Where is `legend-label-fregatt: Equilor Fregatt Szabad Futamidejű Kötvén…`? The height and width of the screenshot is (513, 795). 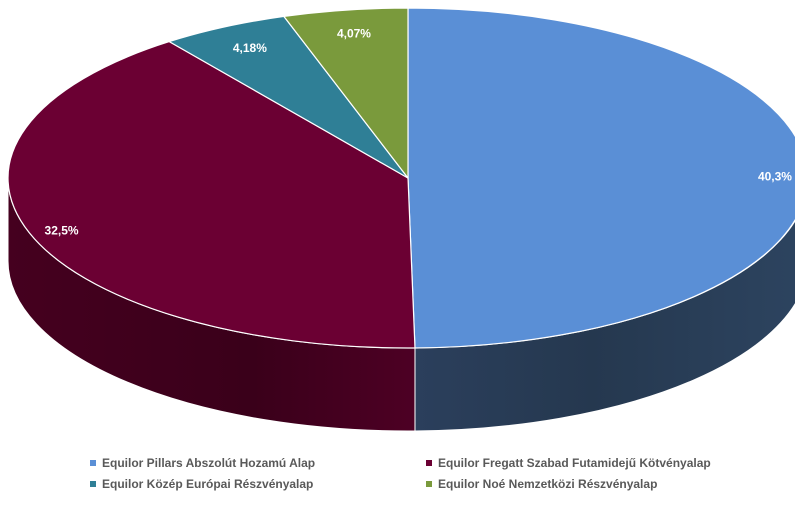 legend-label-fregatt: Equilor Fregatt Szabad Futamidejű Kötvén… is located at coordinates (574, 463).